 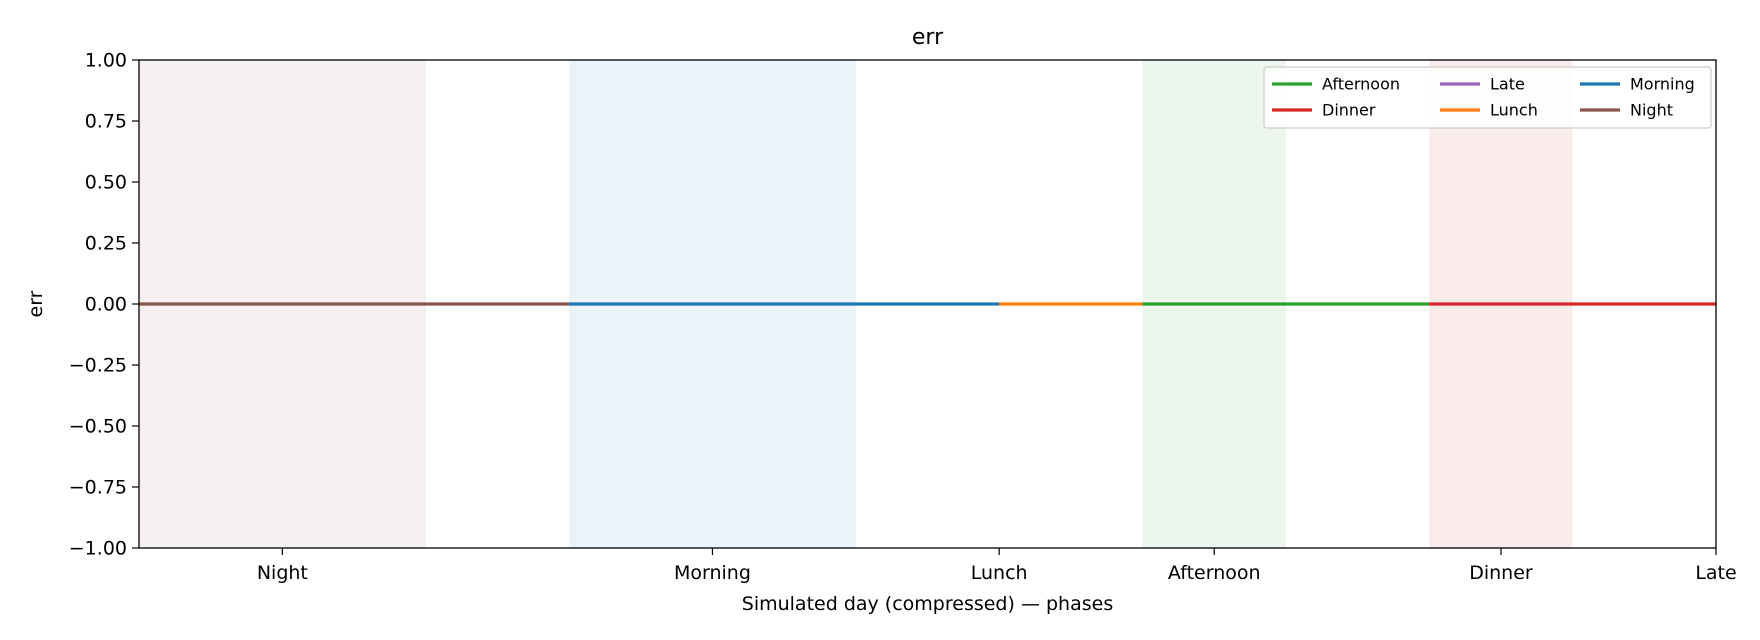 I want to click on legend-label-lunch: Lunch, so click(x=1514, y=110).